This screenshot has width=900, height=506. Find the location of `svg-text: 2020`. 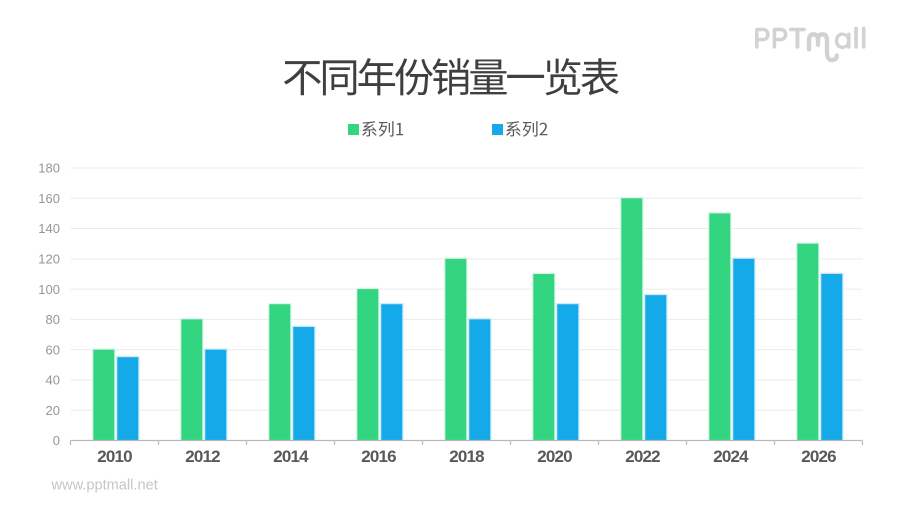

svg-text: 2020 is located at coordinates (554, 456).